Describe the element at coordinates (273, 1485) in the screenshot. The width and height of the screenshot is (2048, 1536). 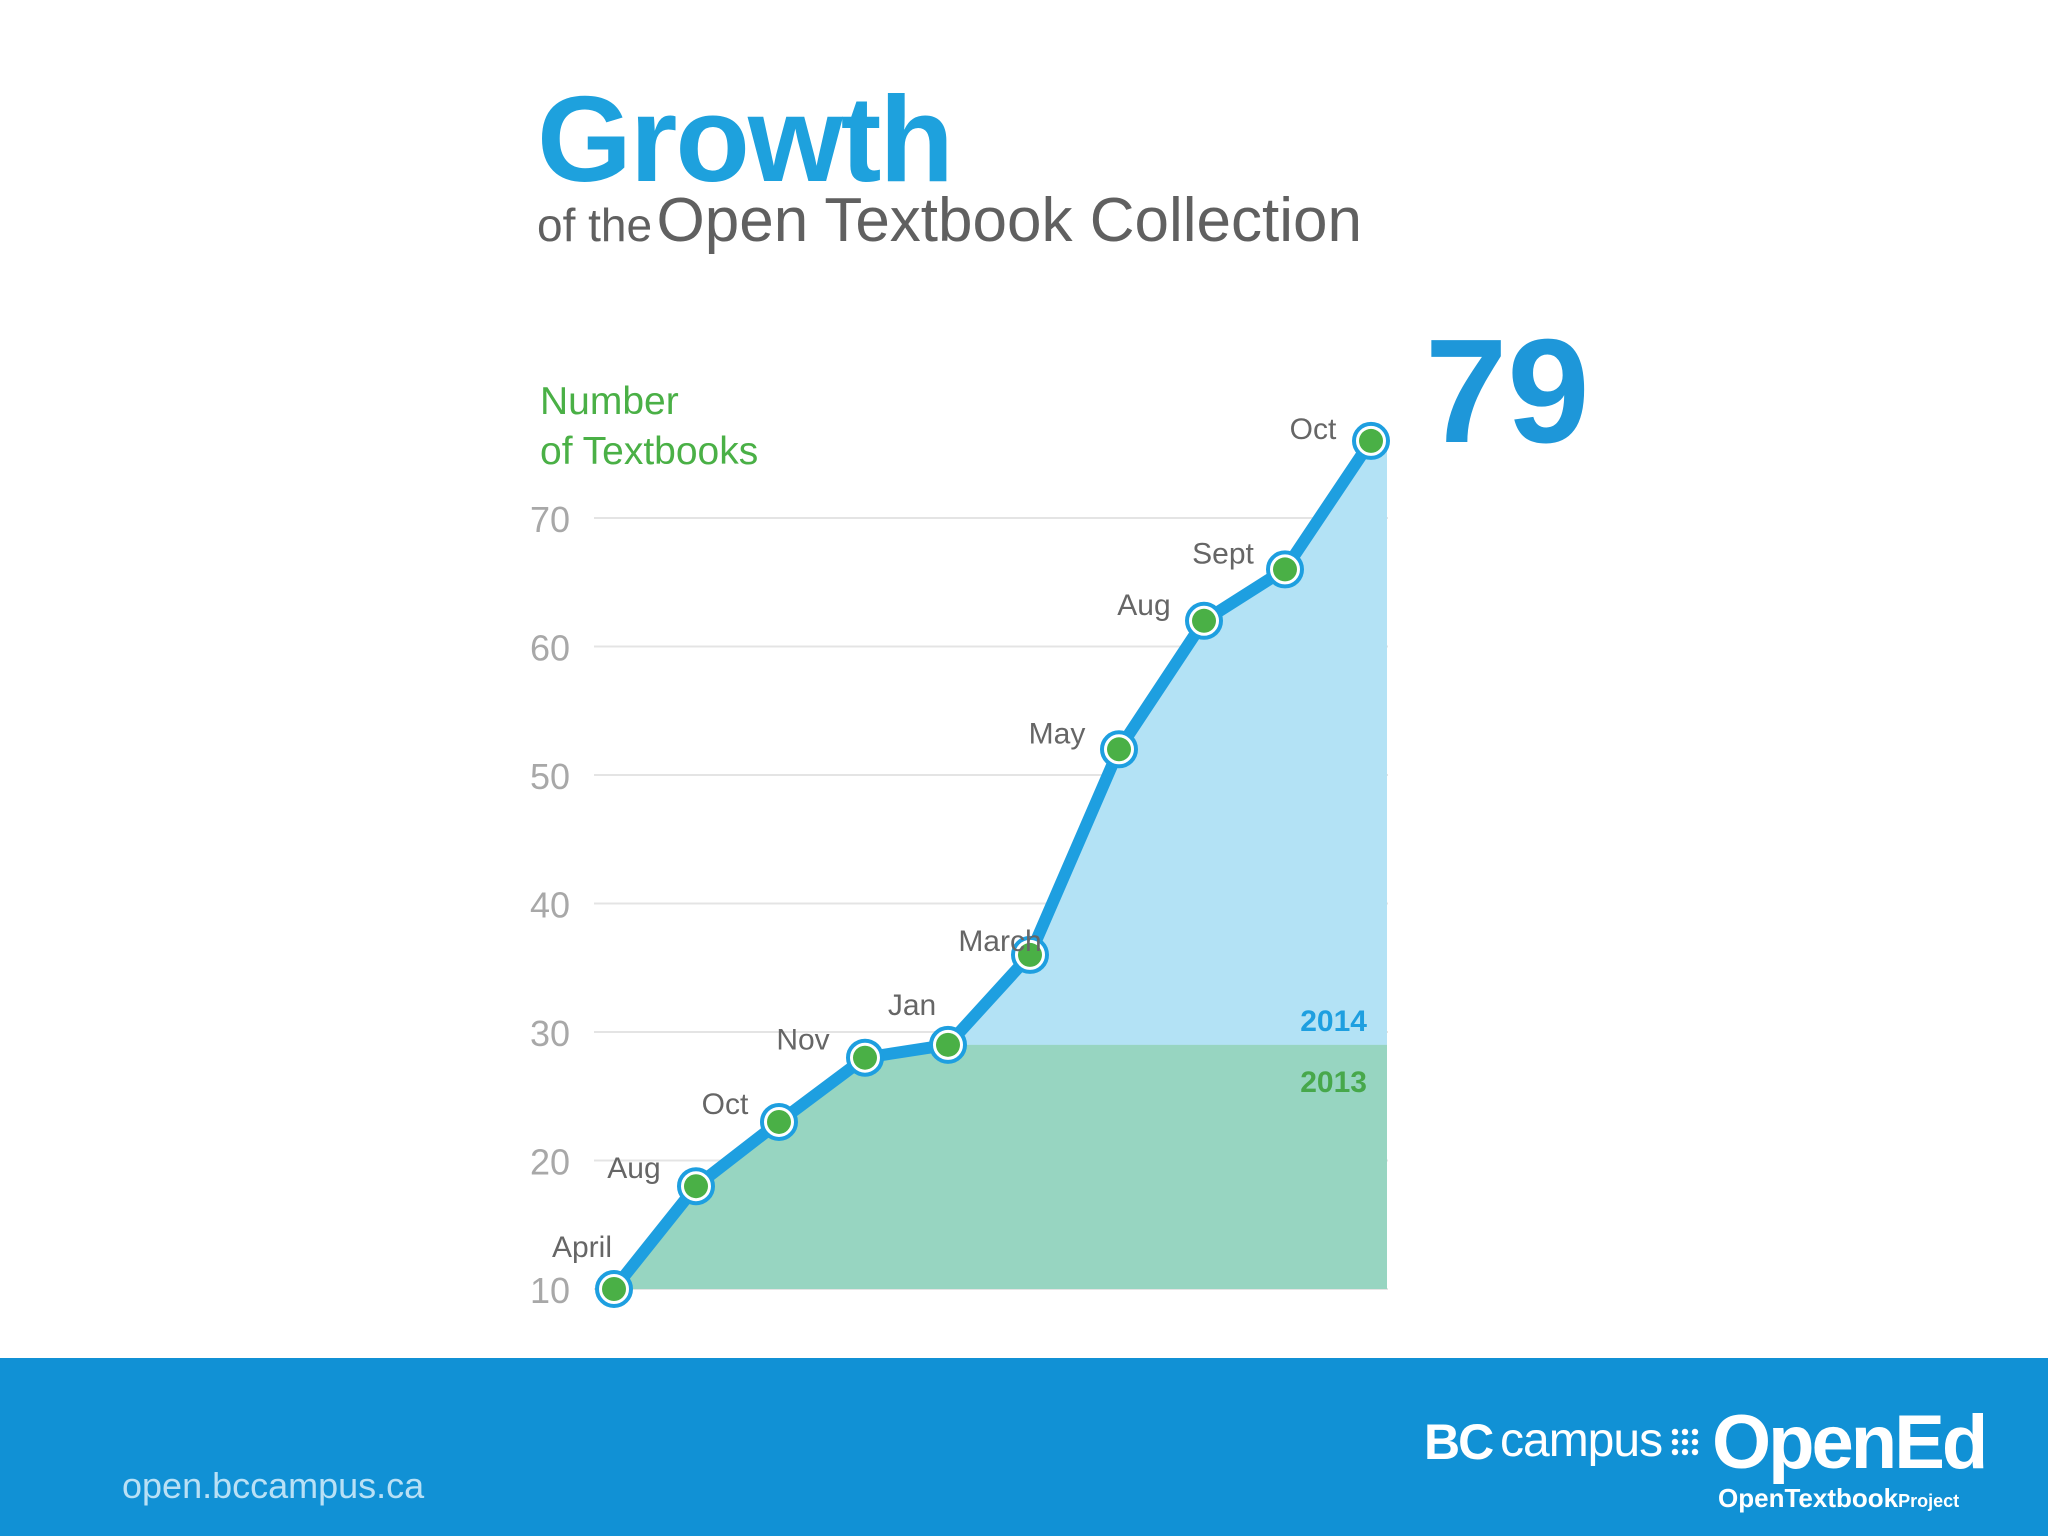
I see `footer-url: open.bccampus.ca` at that location.